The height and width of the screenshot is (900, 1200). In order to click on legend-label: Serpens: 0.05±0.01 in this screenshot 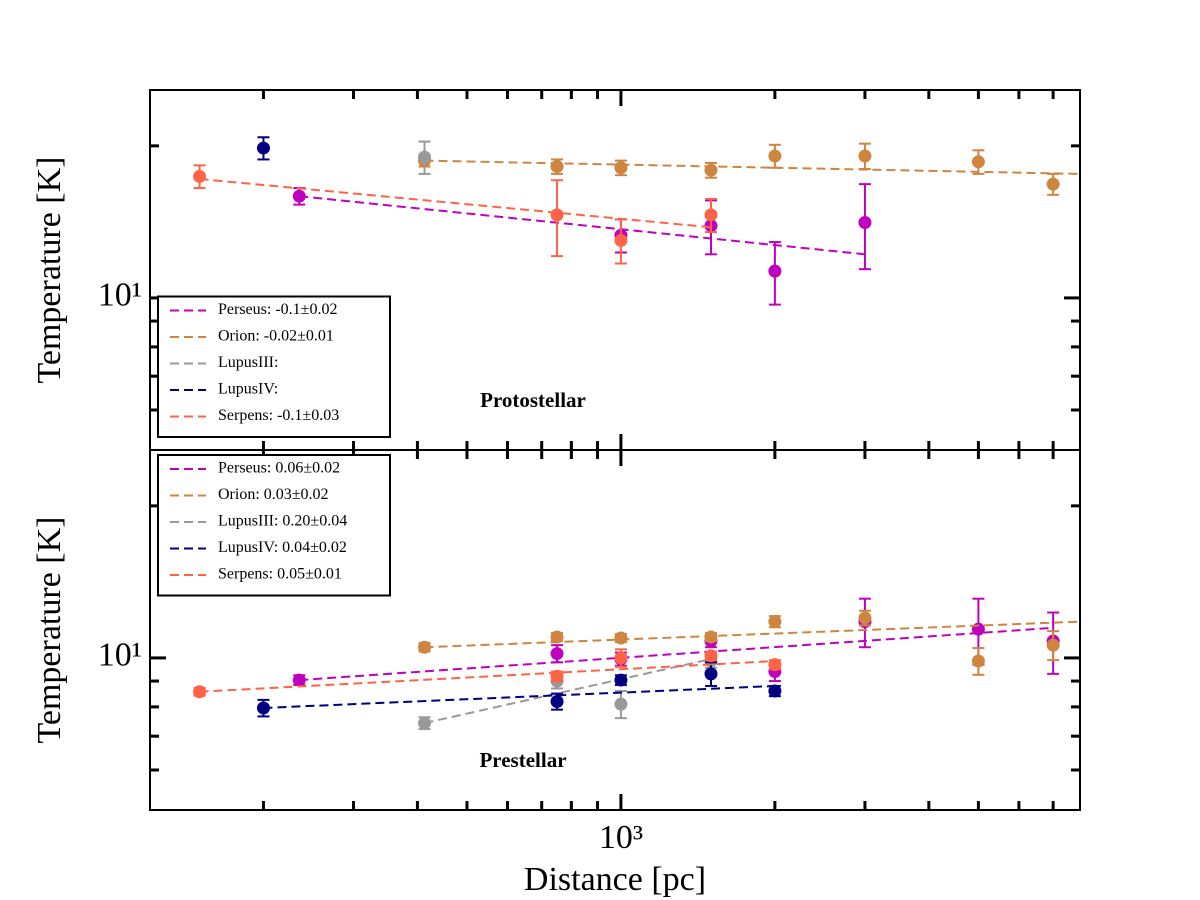, I will do `click(280, 574)`.